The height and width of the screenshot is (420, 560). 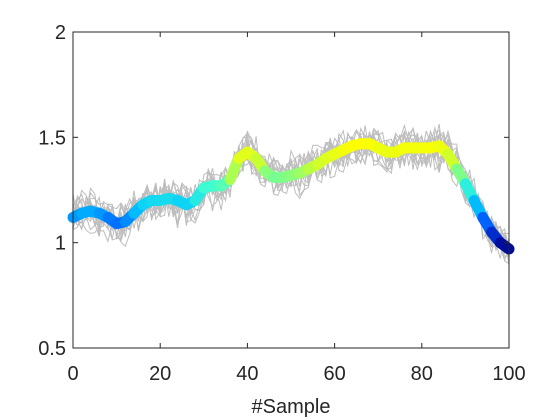 What do you see at coordinates (291, 407) in the screenshot?
I see `x-axis-label: #Sample` at bounding box center [291, 407].